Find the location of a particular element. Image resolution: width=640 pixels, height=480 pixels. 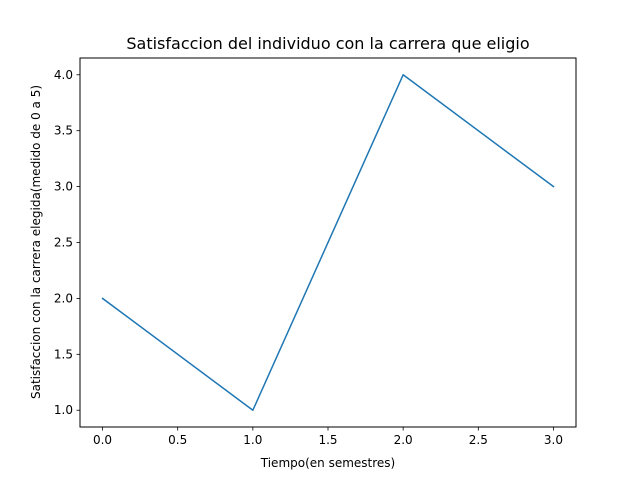

y-tick-label: 3.0 is located at coordinates (63, 187).